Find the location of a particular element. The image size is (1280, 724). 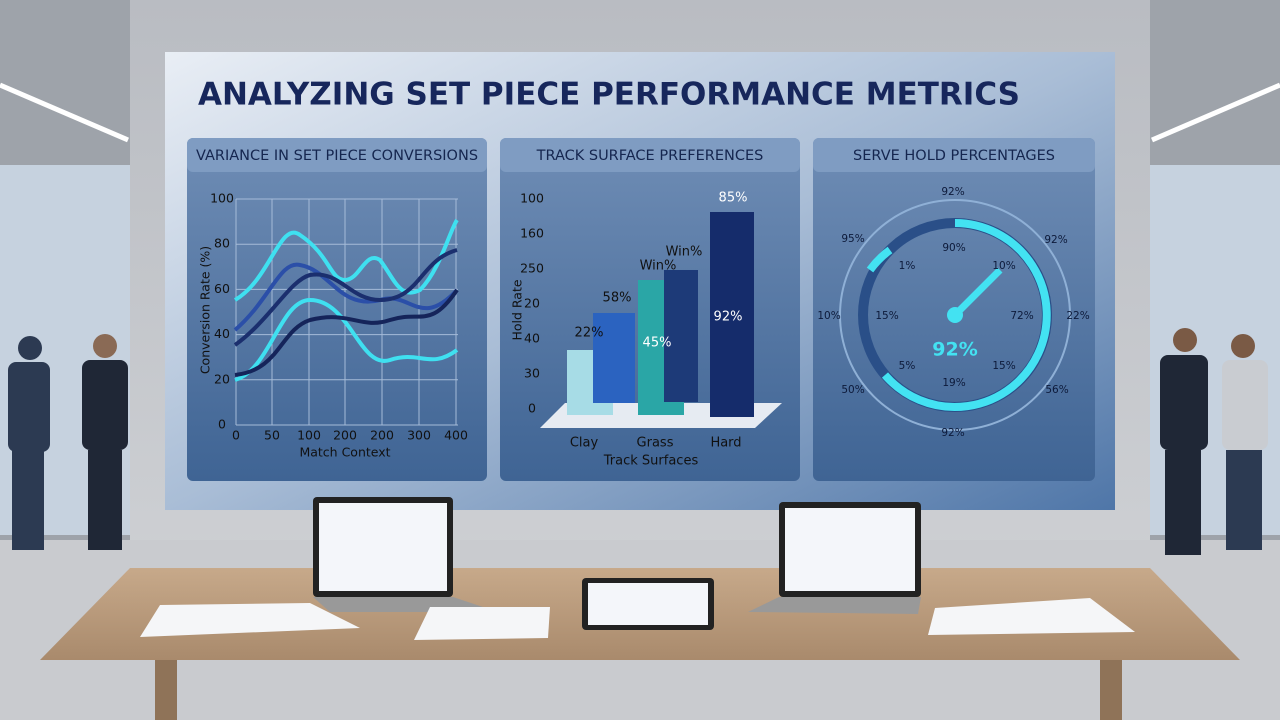

bar-graphics is located at coordinates (661, 320).